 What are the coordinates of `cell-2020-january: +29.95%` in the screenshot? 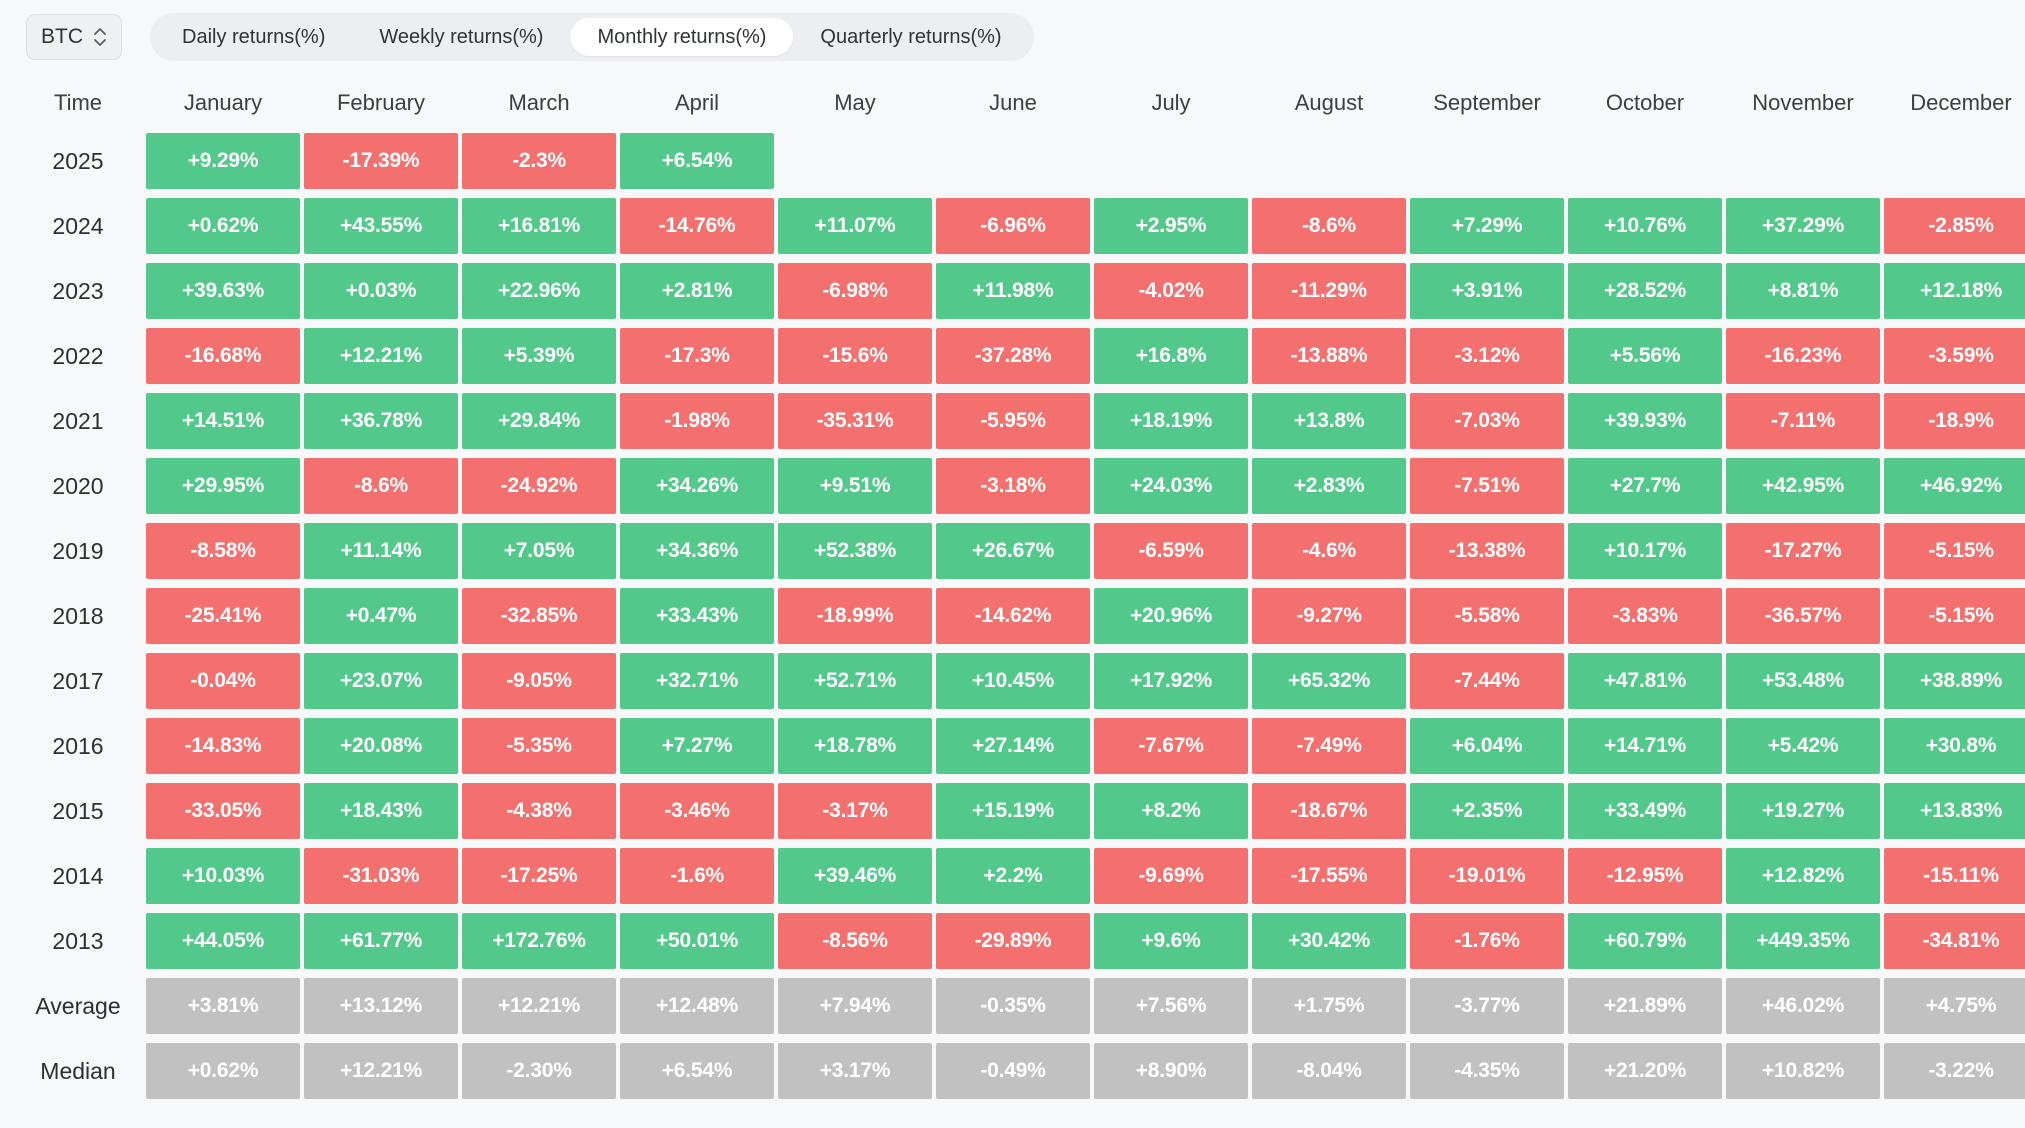 It's located at (223, 486).